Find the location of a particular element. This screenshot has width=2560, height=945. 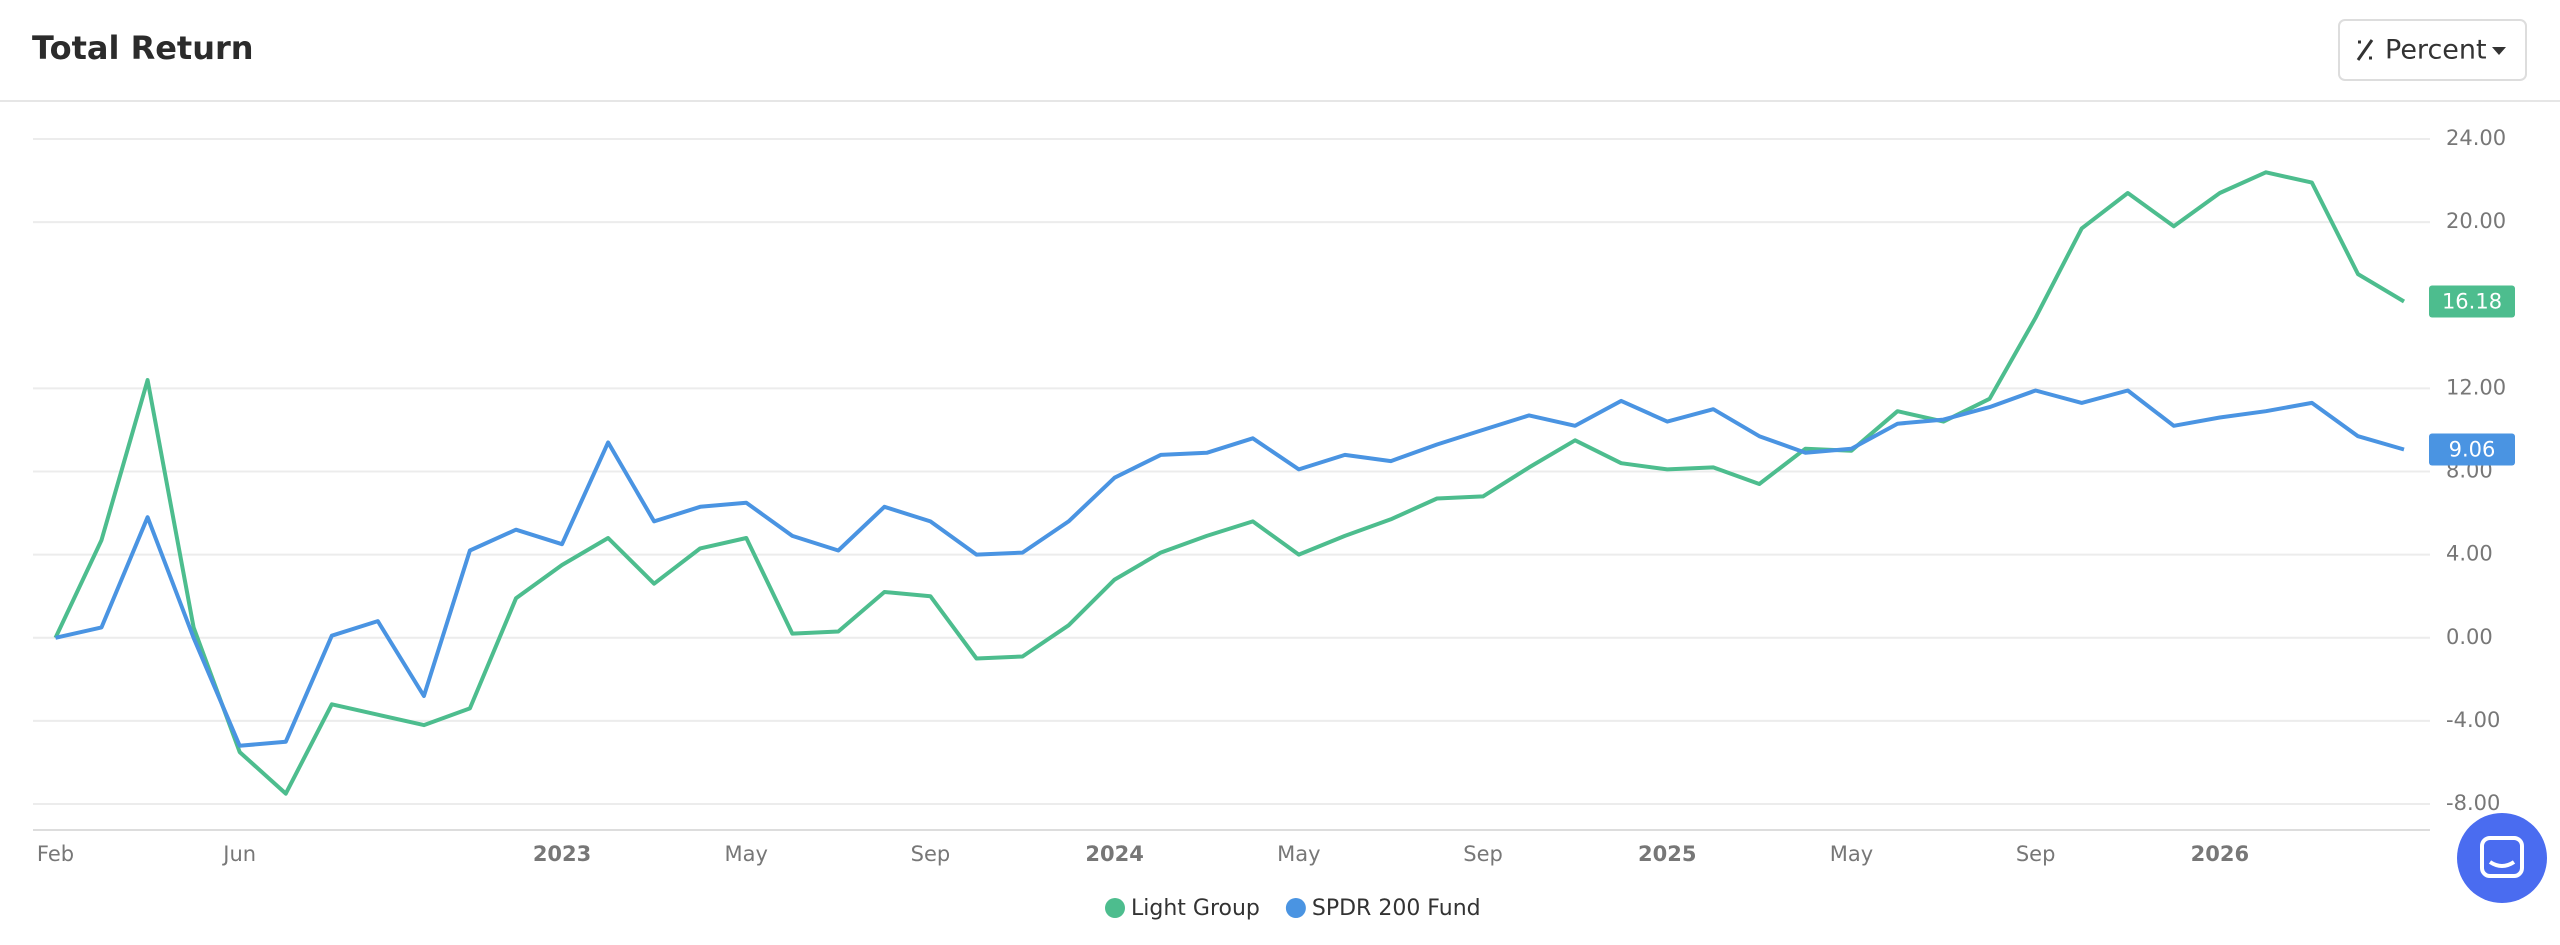

y-tick-label: 20.00 is located at coordinates (2476, 221).